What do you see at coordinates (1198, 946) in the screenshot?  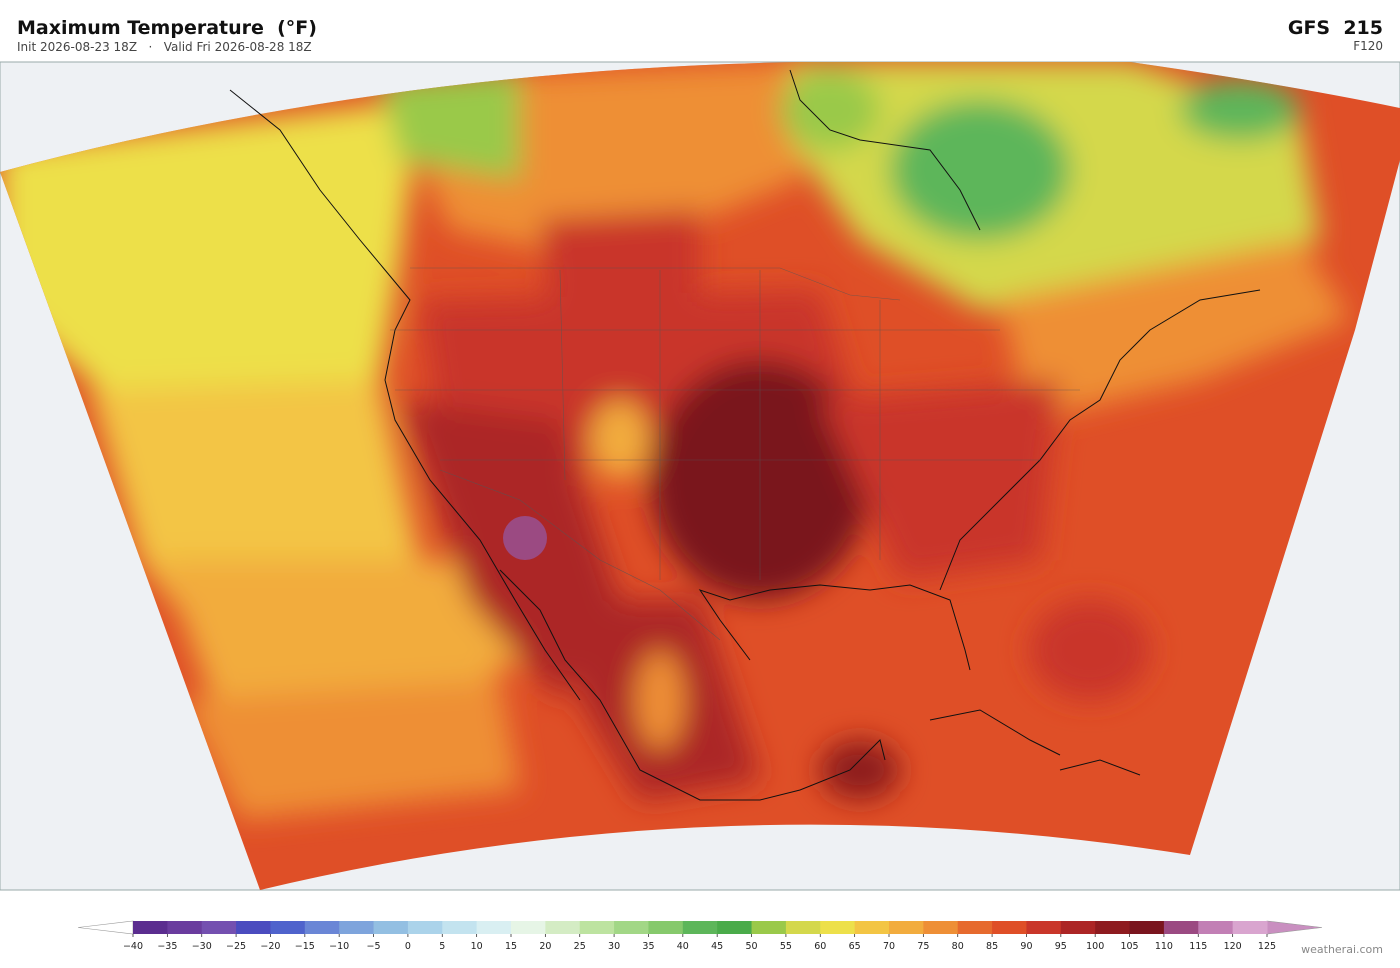 I see `colorbar-tick-label: 115` at bounding box center [1198, 946].